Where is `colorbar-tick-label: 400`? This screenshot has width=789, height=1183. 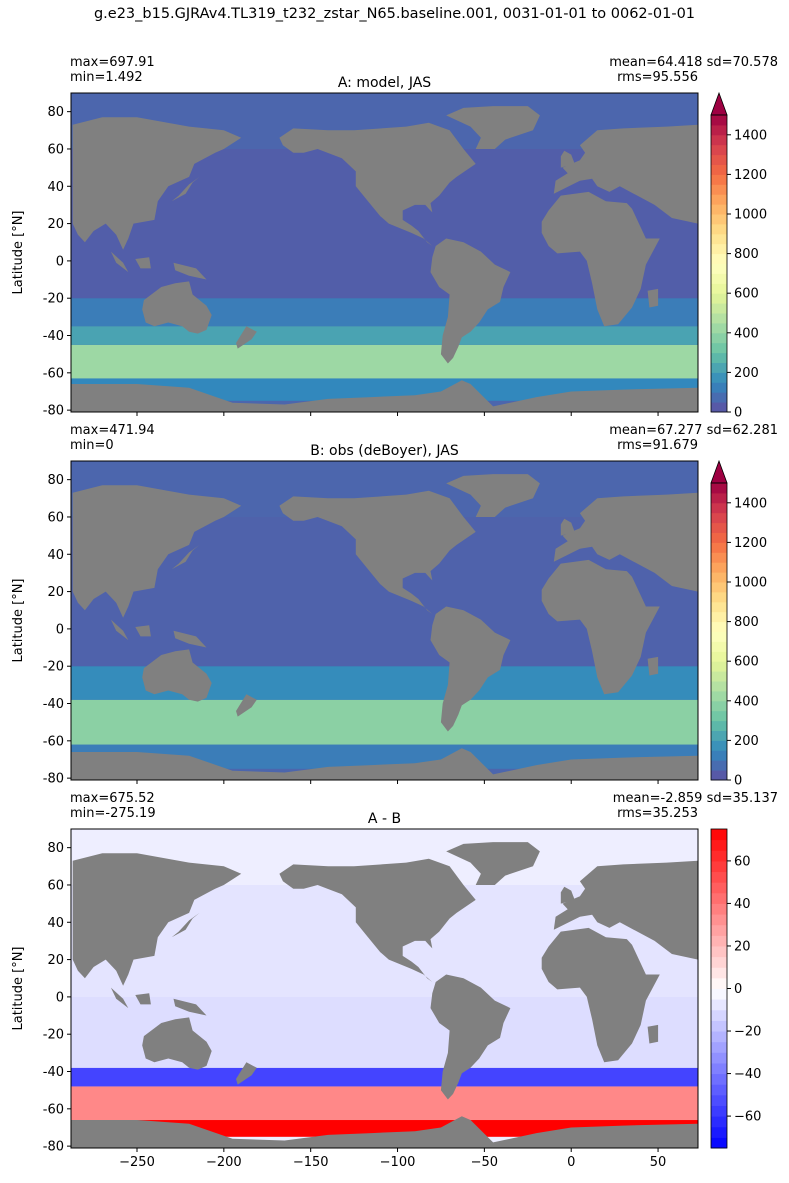 colorbar-tick-label: 400 is located at coordinates (746, 333).